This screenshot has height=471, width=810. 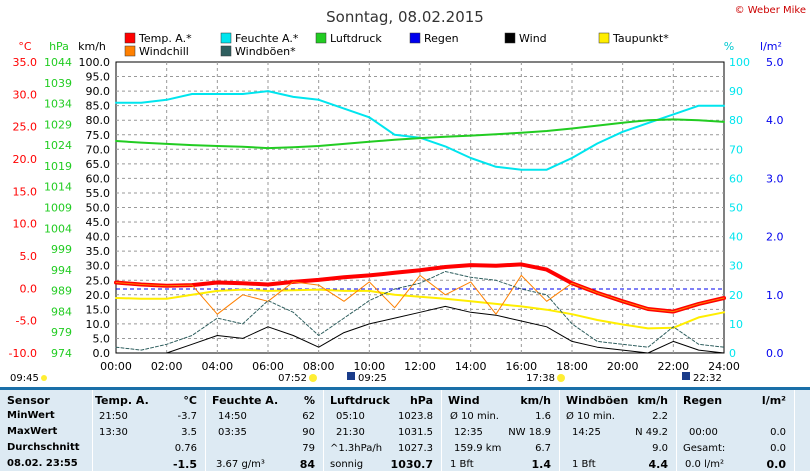 What do you see at coordinates (98, 135) in the screenshot?
I see `wind-tick-label: 75.0` at bounding box center [98, 135].